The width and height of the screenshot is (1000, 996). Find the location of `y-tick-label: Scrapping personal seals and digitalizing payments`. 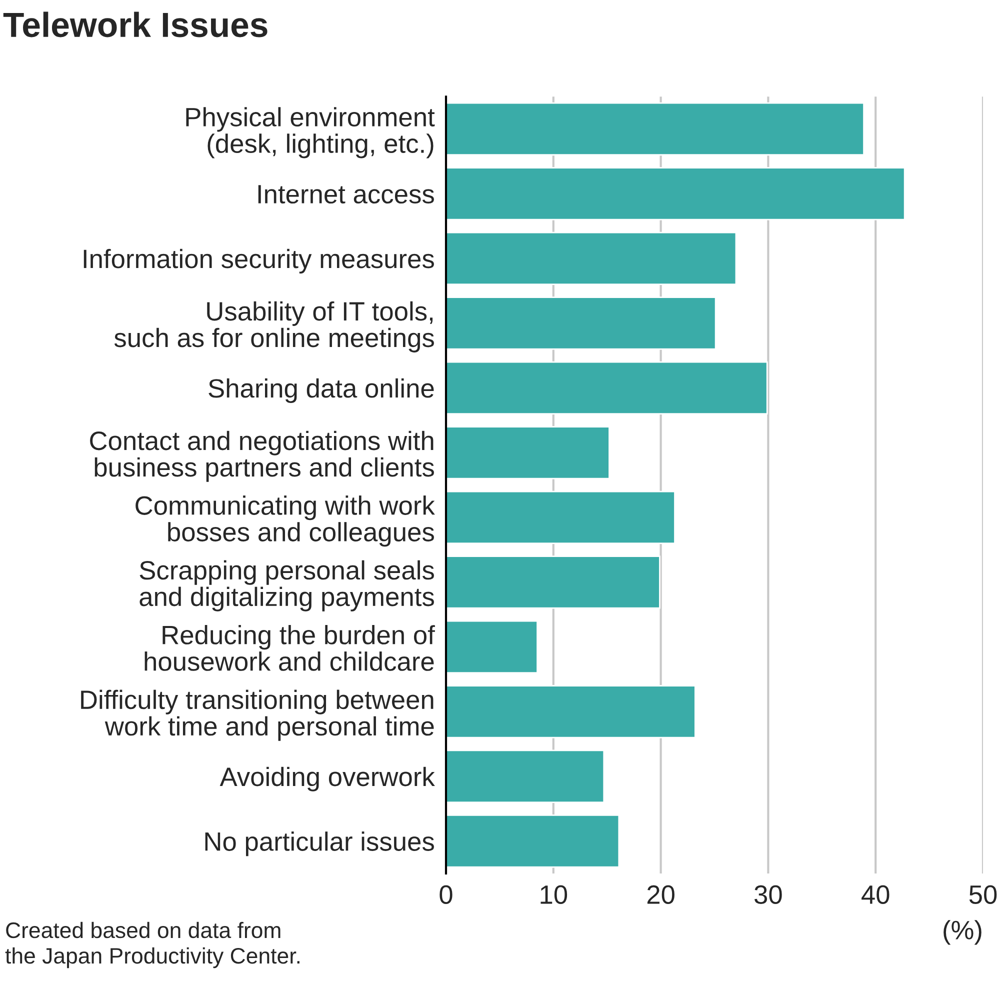

y-tick-label: Scrapping personal seals and digitalizing payments is located at coordinates (287, 586).